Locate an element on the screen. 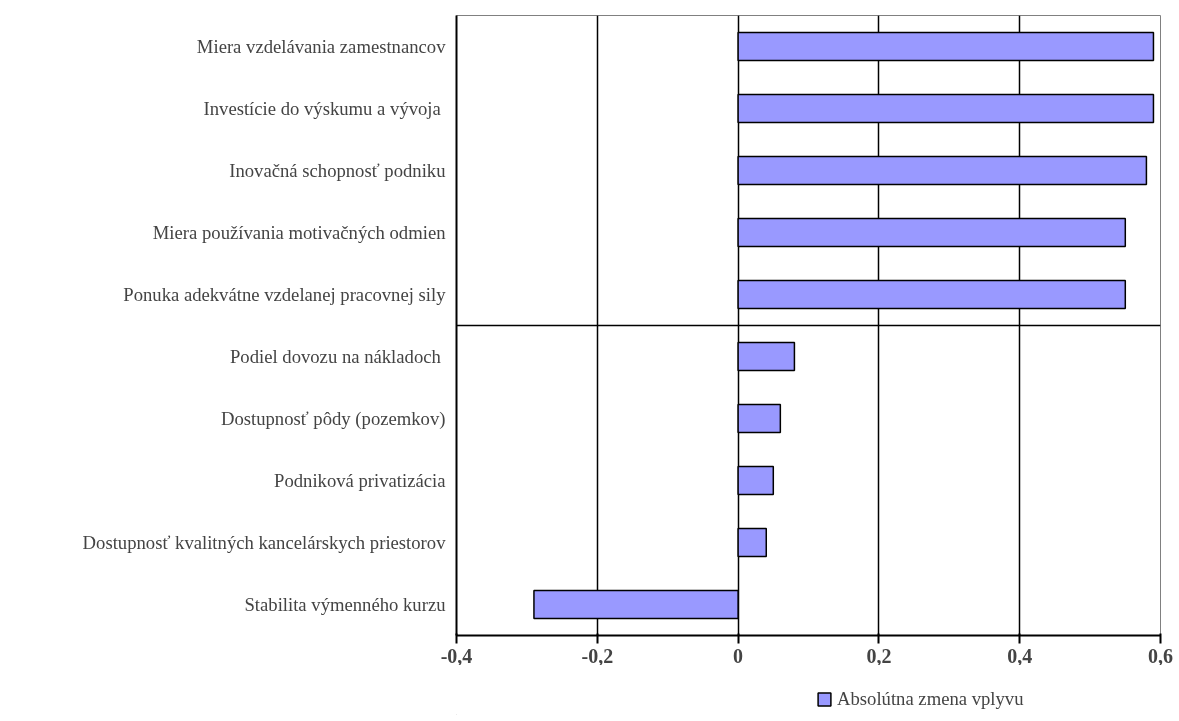 The height and width of the screenshot is (721, 1179). y-tick-label: Inovačná schopnosť podniku is located at coordinates (338, 170).